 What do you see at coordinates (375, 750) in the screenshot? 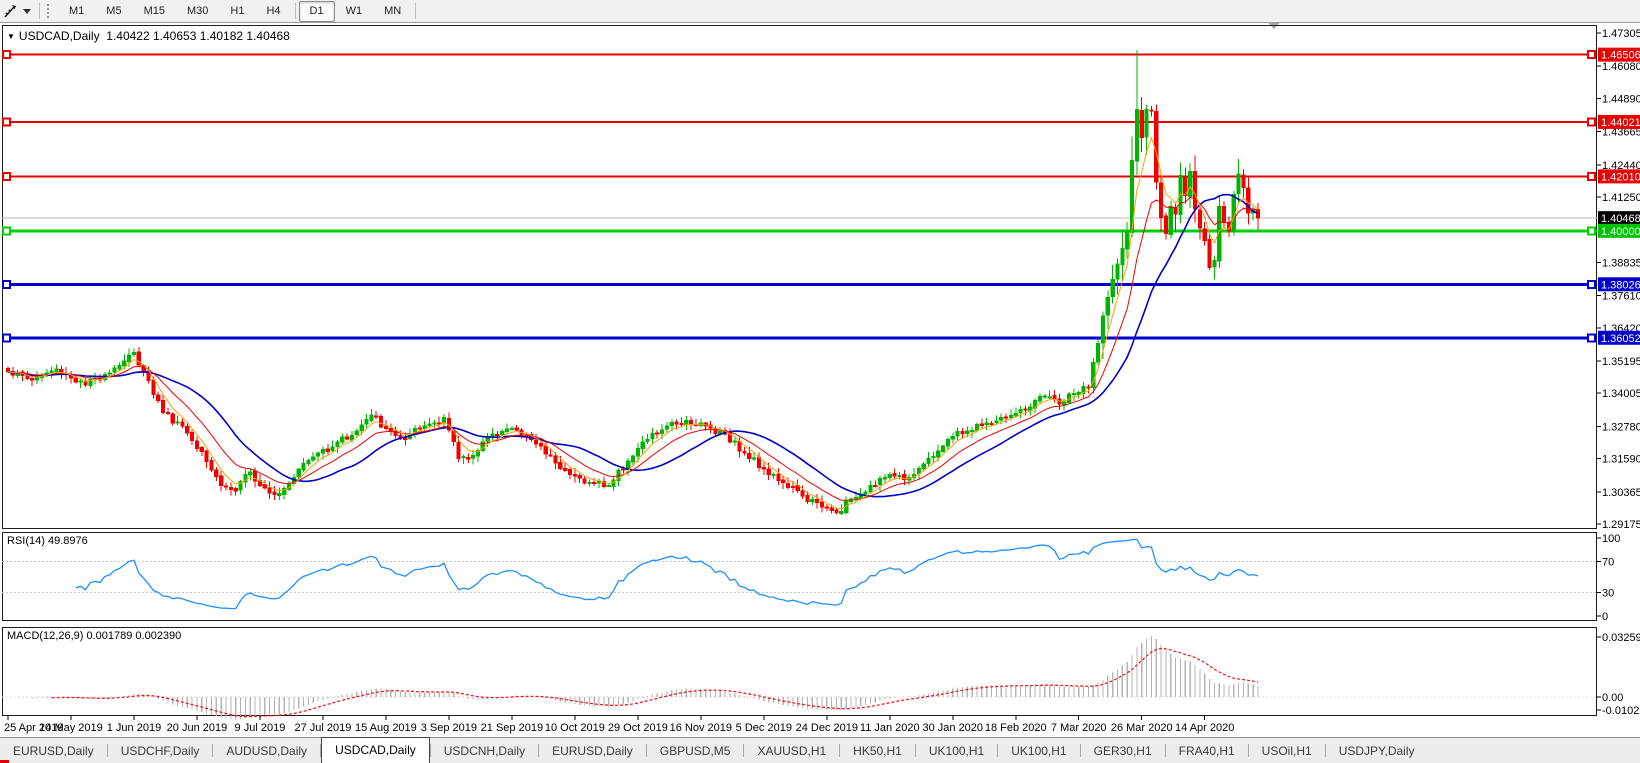
I see `chart-tab-usdcad-daily: USDCAD,Daily` at bounding box center [375, 750].